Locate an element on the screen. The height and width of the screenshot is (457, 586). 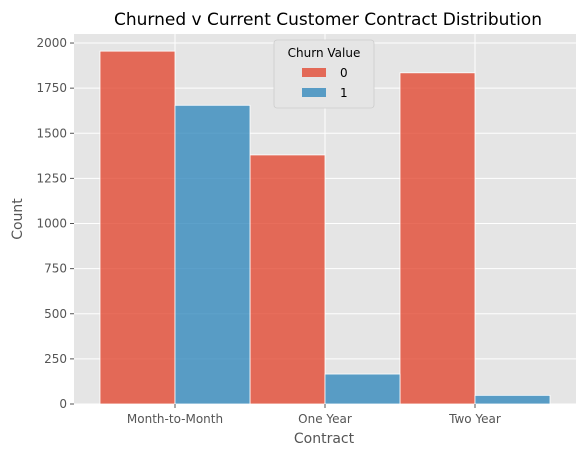
x-tick-label: One Year is located at coordinates (325, 419).